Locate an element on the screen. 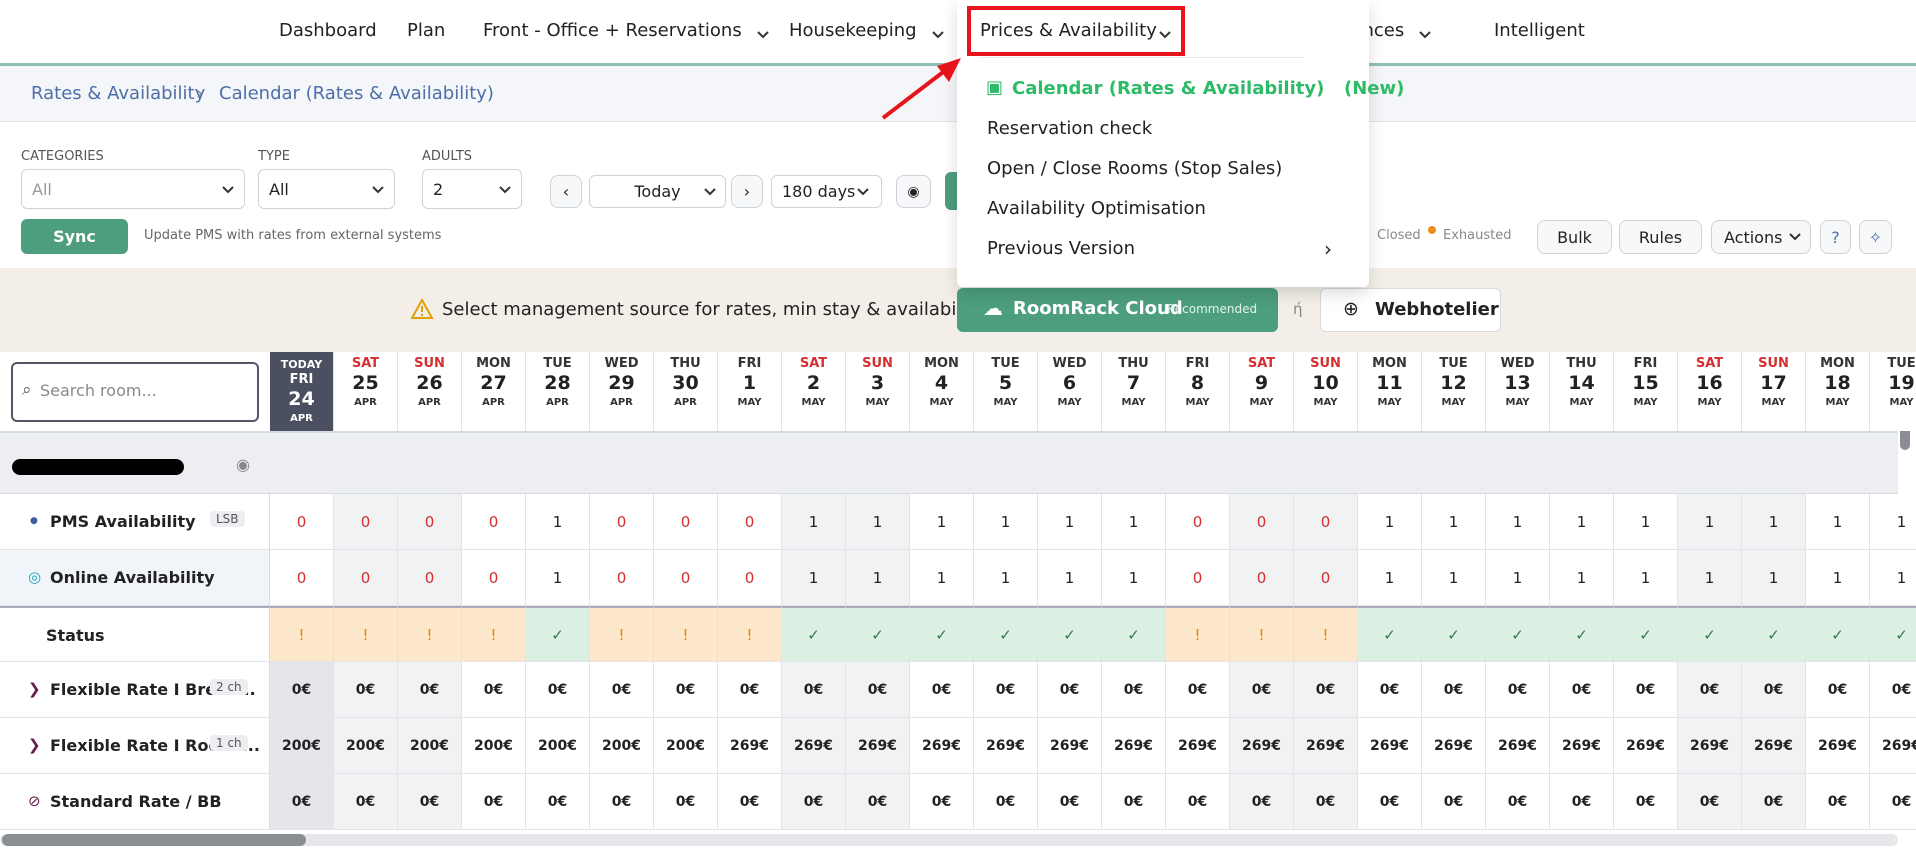 This screenshot has height=862, width=1916. row-badge: 2 ch is located at coordinates (229, 687).